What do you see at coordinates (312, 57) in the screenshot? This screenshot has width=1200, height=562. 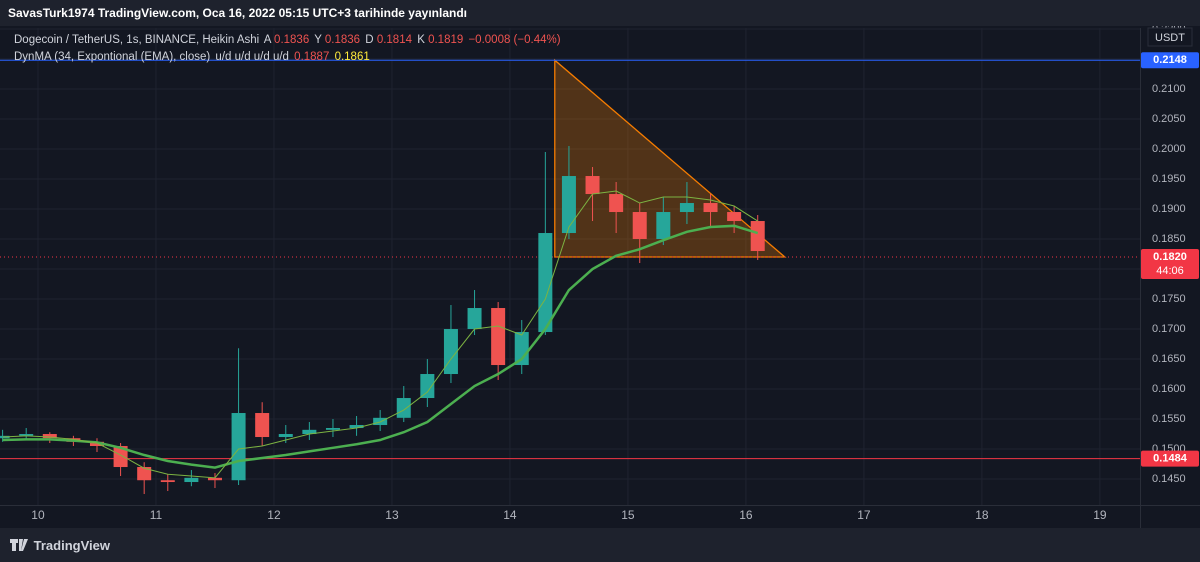 I see `legend-indicator-value: 0.1887` at bounding box center [312, 57].